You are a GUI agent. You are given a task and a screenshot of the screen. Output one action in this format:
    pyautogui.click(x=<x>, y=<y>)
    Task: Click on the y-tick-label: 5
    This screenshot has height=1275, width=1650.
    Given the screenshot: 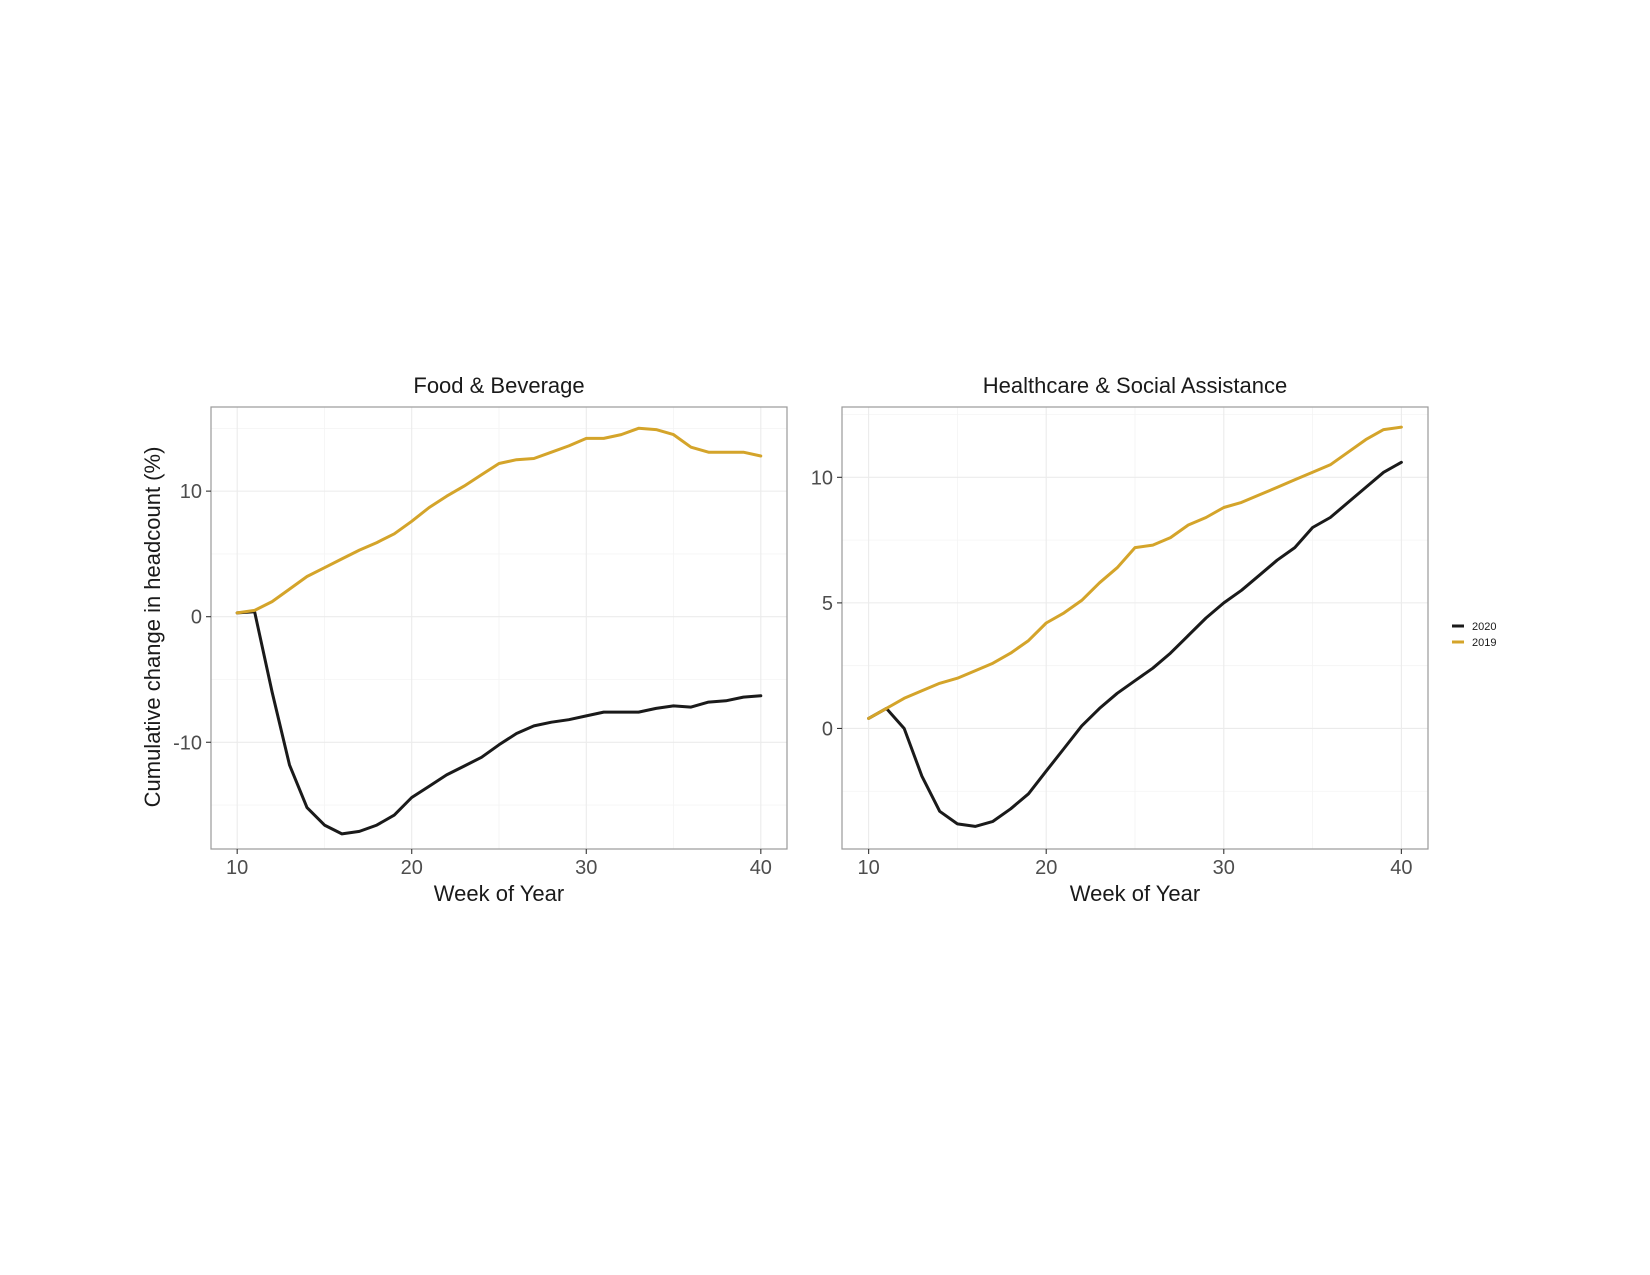 What is the action you would take?
    pyautogui.click(x=827, y=604)
    